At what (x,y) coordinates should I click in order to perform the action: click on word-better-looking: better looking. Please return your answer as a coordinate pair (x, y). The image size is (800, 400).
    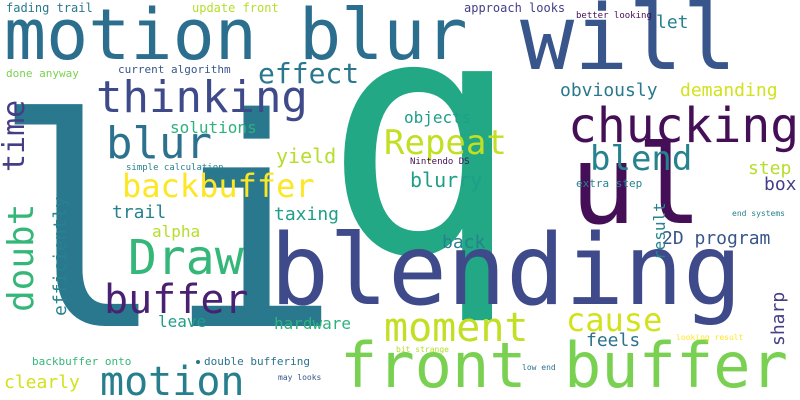
    Looking at the image, I should click on (614, 16).